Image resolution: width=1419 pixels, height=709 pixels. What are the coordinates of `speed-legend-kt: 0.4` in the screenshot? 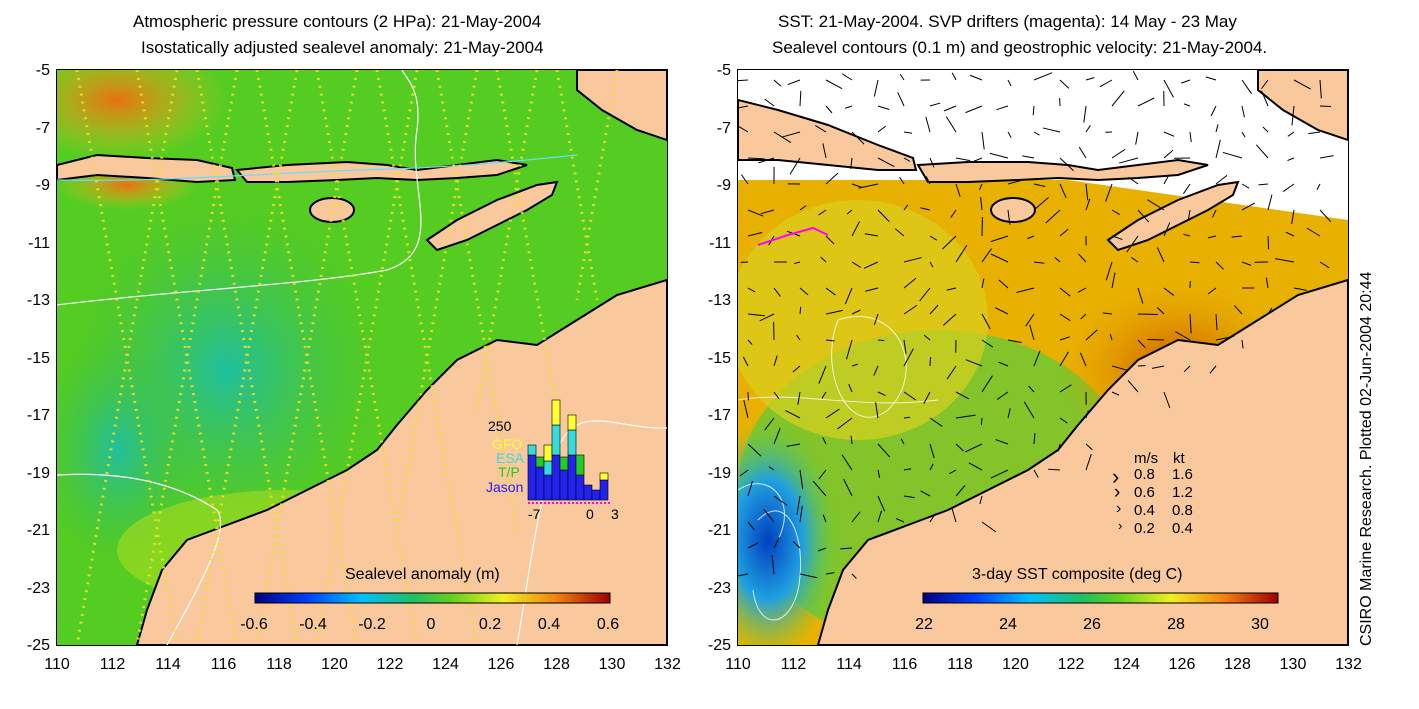 It's located at (1182, 528).